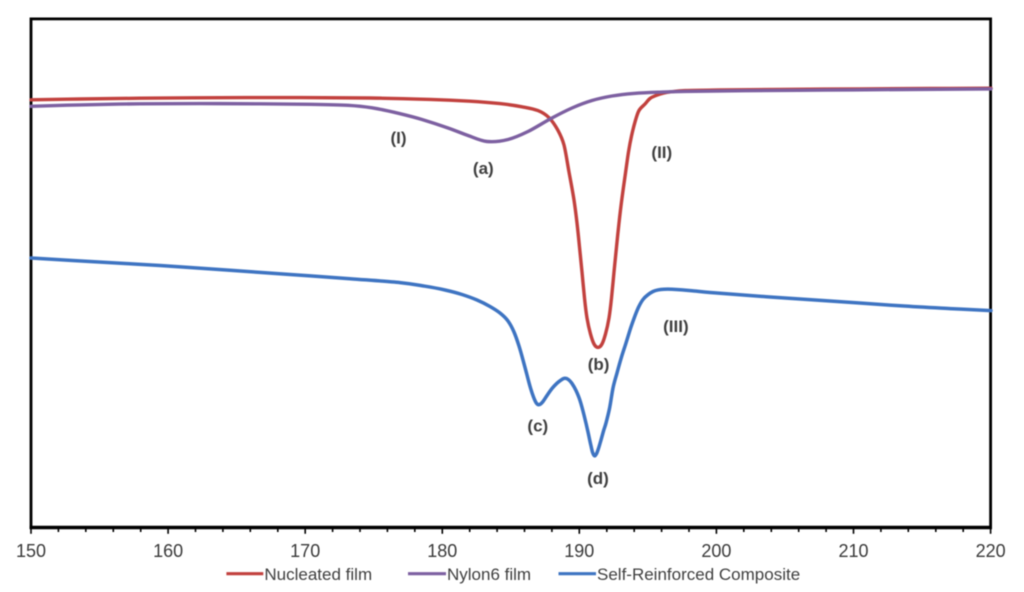 This screenshot has width=1024, height=592. What do you see at coordinates (483, 168) in the screenshot?
I see `svg-text: (a)` at bounding box center [483, 168].